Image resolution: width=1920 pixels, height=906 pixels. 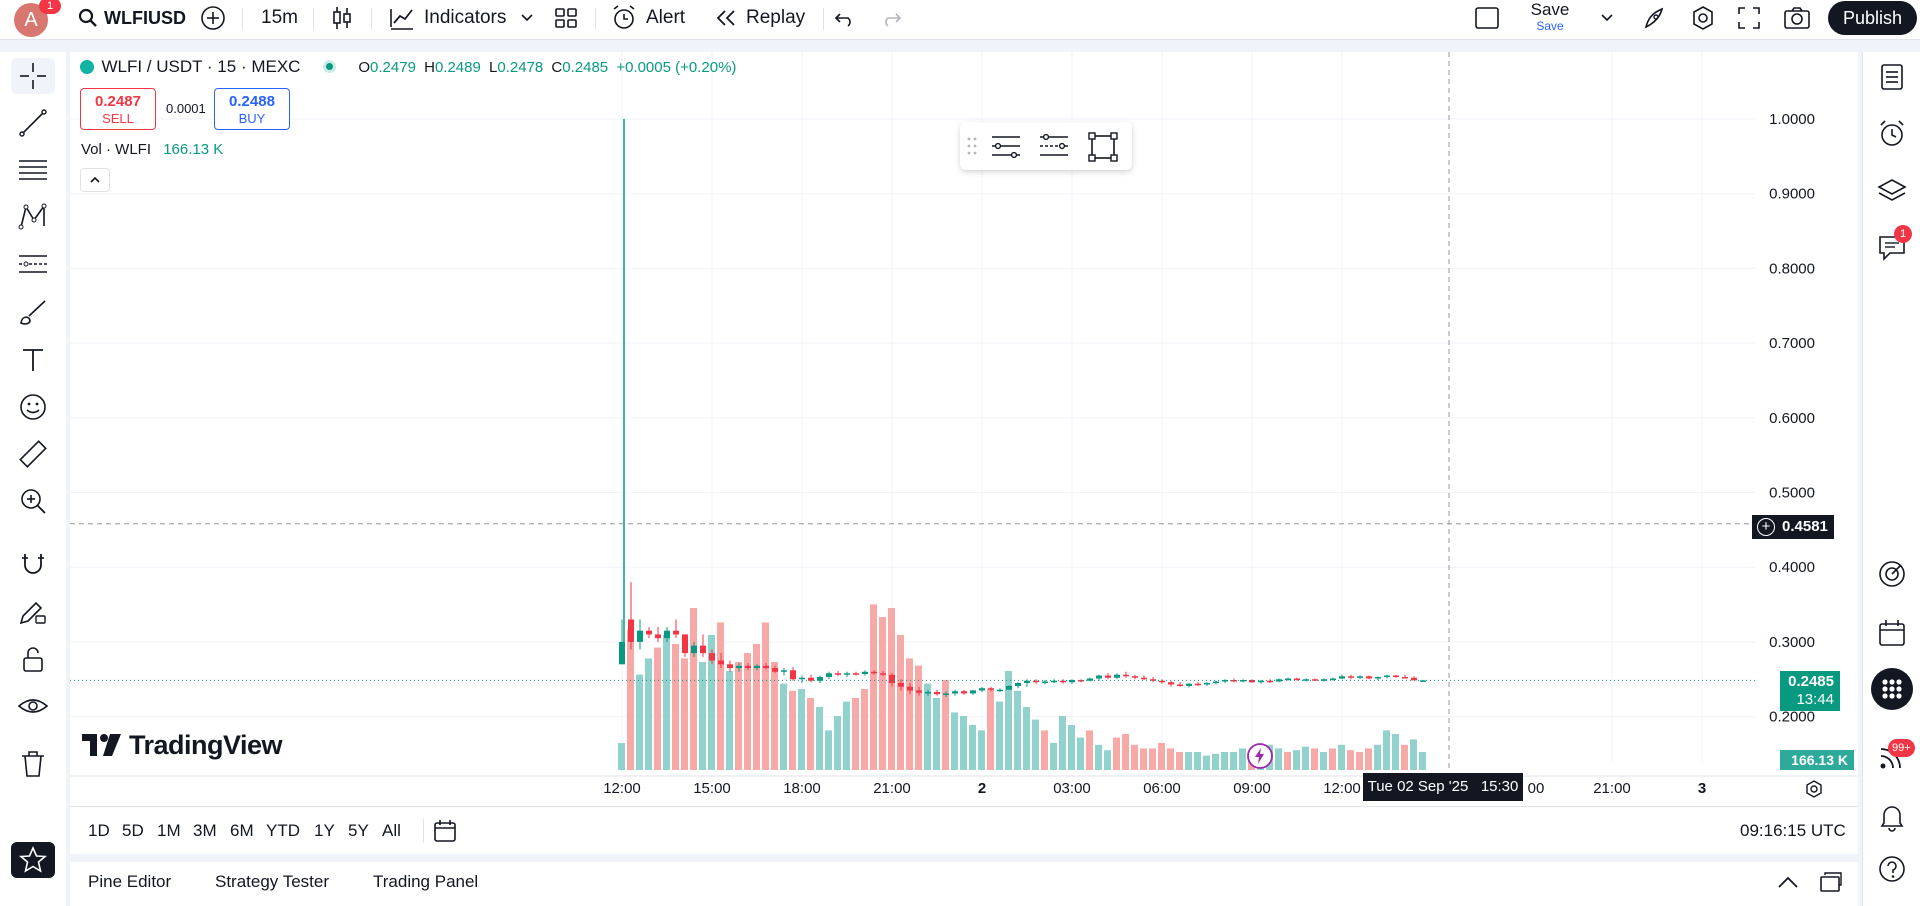 I want to click on pattern-tool, so click(x=33, y=217).